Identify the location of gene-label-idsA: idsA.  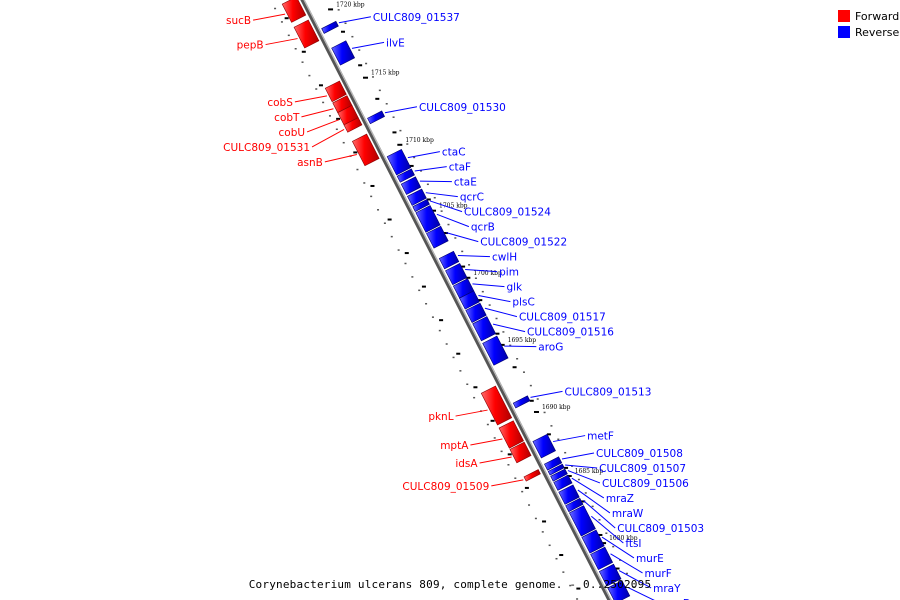
(466, 464).